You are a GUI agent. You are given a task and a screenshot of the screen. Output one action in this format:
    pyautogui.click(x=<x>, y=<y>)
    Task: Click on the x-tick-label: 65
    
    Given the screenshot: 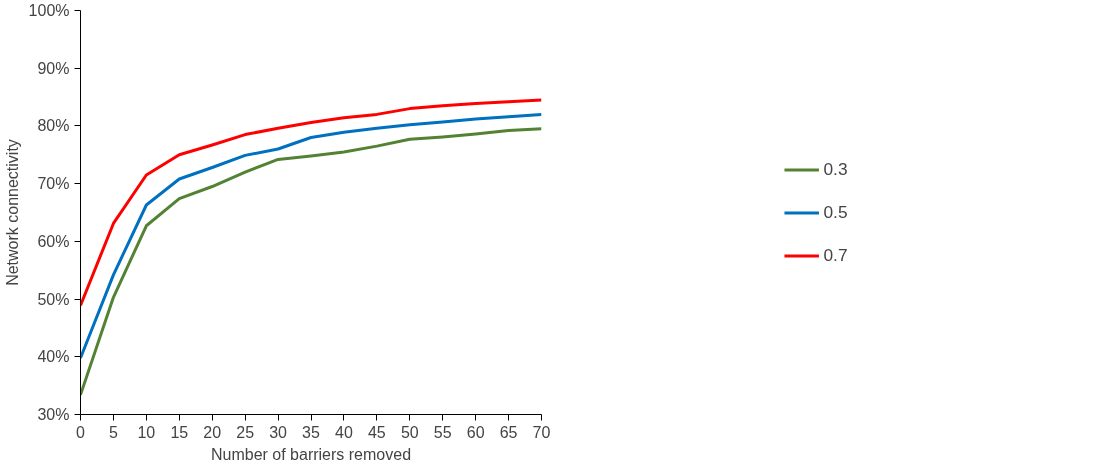 What is the action you would take?
    pyautogui.click(x=508, y=432)
    